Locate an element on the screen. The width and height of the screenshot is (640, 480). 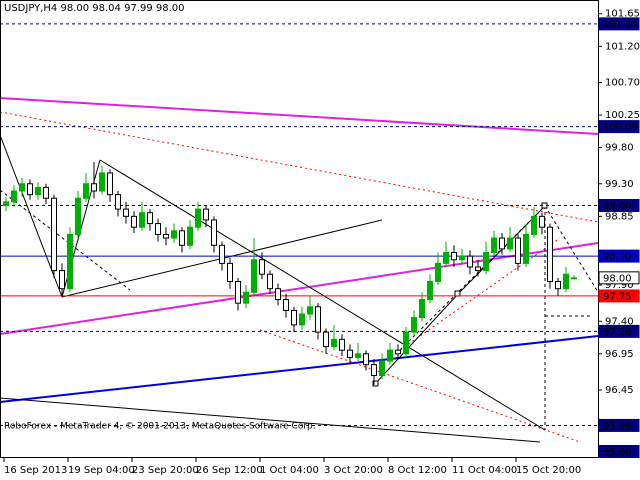
y-tick-label: 101.20 is located at coordinates (622, 46).